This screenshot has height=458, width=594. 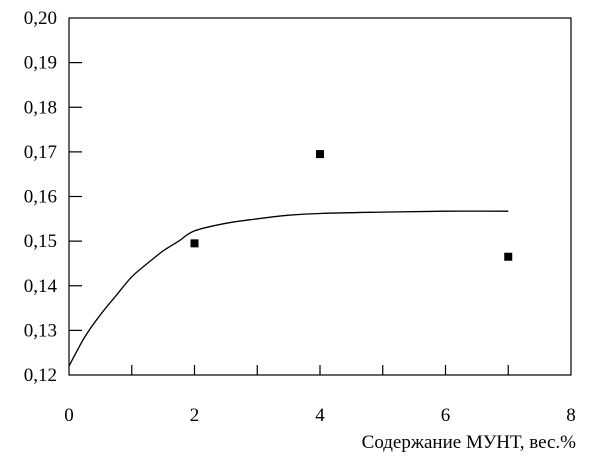 I want to click on y-axis-ticks, so click(x=75, y=196).